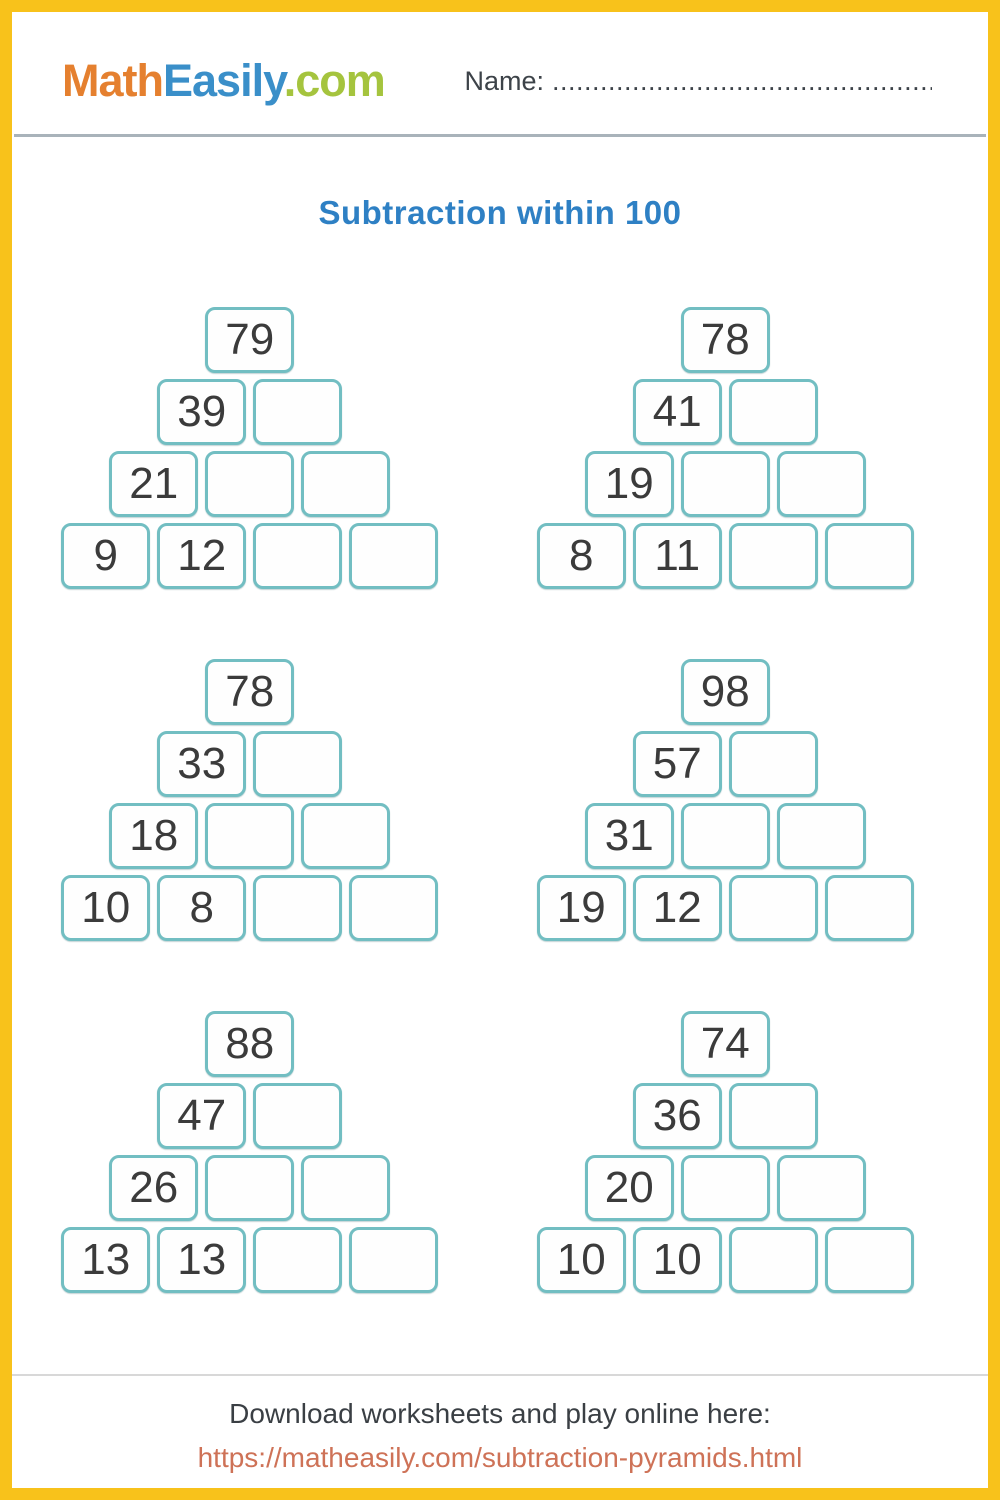 This screenshot has height=1500, width=1000. Describe the element at coordinates (113, 80) in the screenshot. I see `logo-math: Math` at that location.